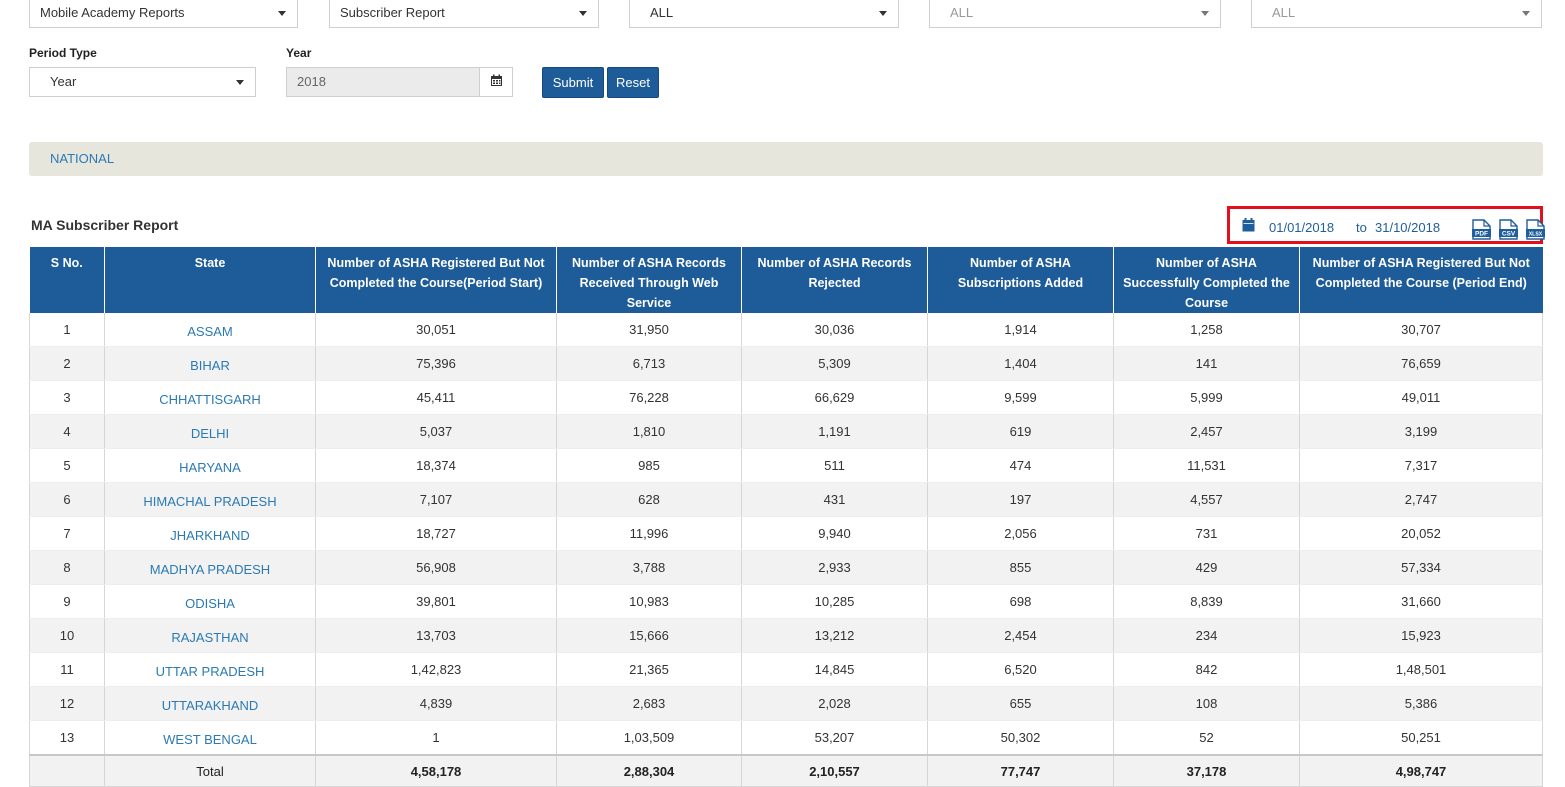 The width and height of the screenshot is (1565, 787). I want to click on report-type-value: Subscriber Report, so click(392, 12).